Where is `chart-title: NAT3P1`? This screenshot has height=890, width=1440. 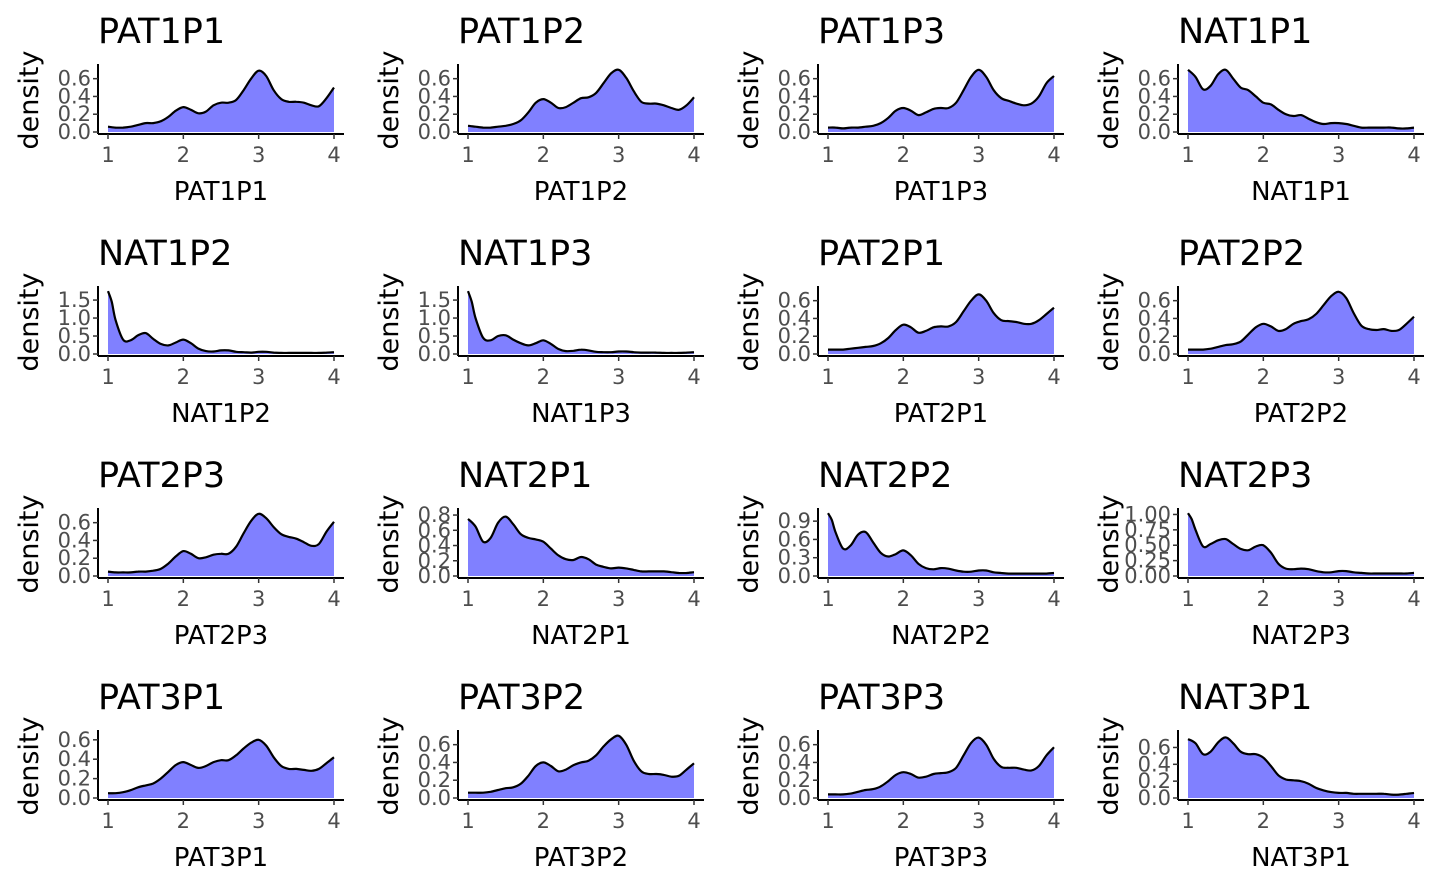
chart-title: NAT3P1 is located at coordinates (1245, 698).